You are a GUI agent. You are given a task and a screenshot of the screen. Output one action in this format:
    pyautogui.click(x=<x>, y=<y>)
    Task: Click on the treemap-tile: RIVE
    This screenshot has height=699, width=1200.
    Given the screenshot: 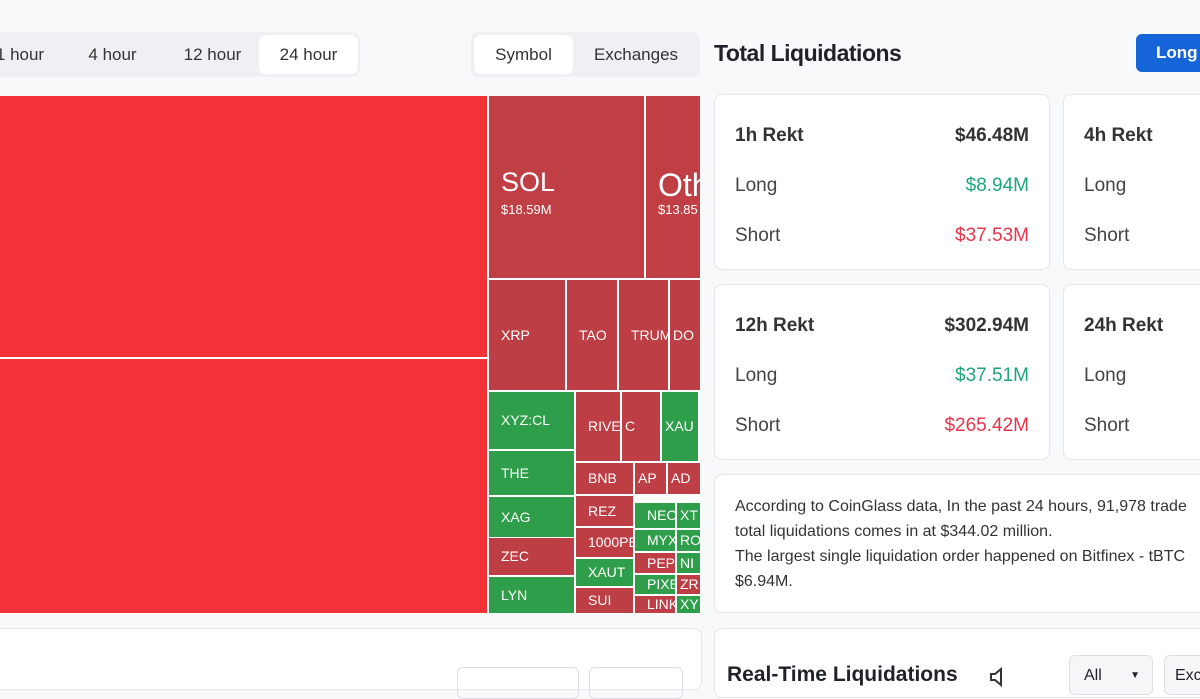 What is the action you would take?
    pyautogui.click(x=598, y=426)
    